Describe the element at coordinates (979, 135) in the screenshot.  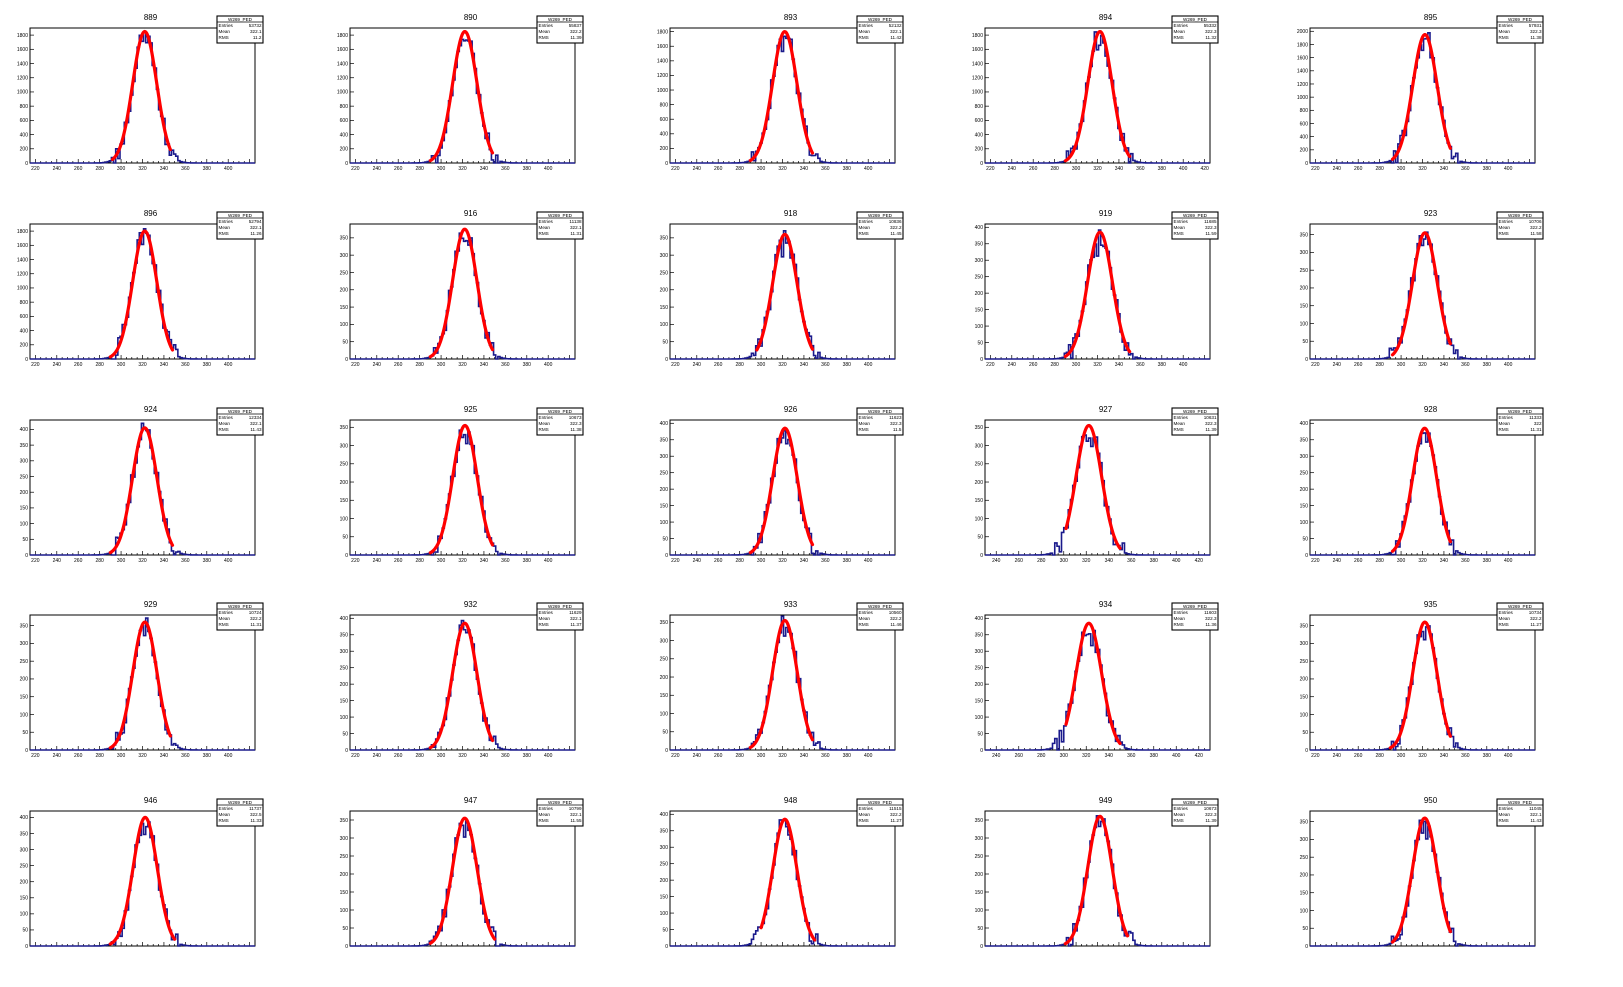
I see `y-tick-label: 400` at that location.